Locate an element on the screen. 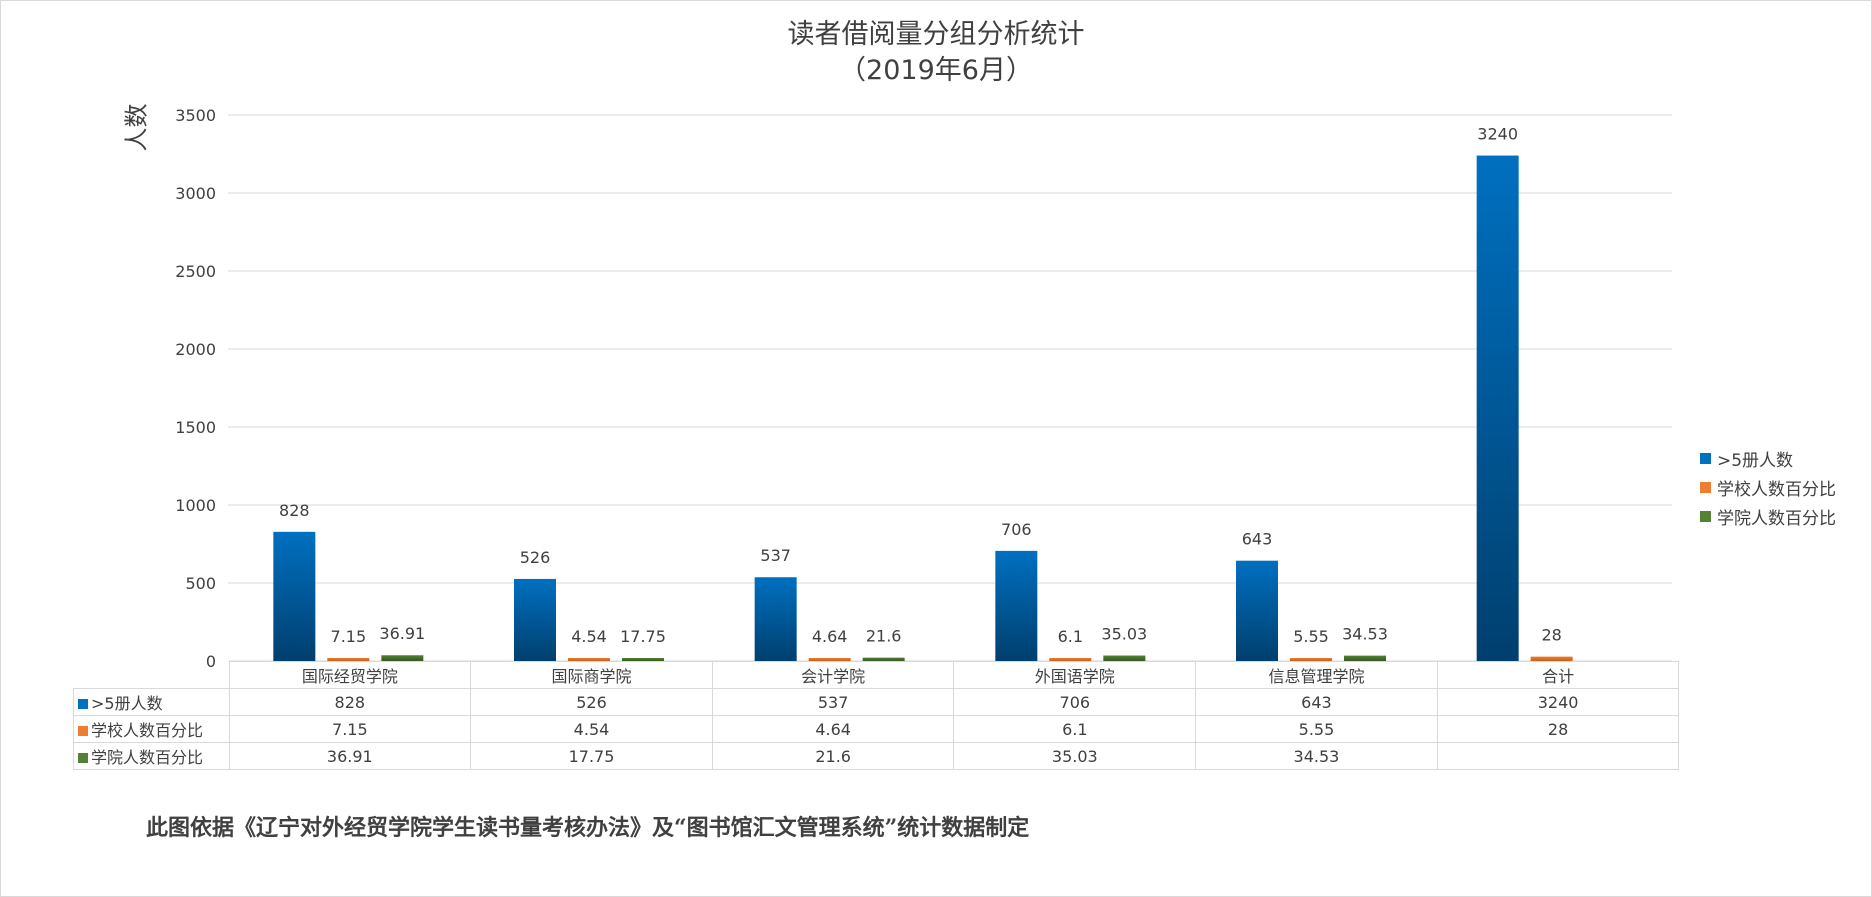  table-cell: 34.53 is located at coordinates (1316, 756).